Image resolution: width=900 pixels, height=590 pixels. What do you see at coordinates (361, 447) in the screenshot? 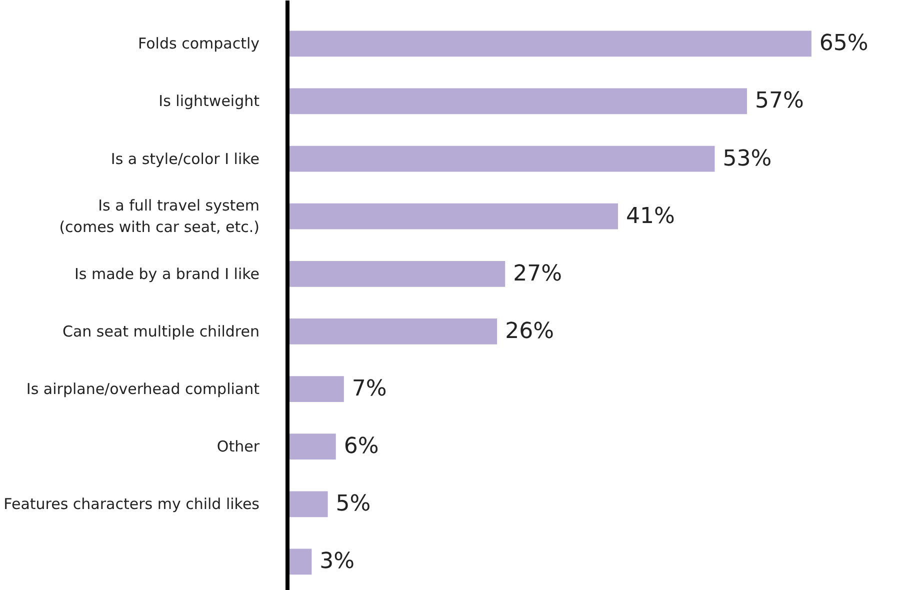
I see `data-label: 6%` at bounding box center [361, 447].